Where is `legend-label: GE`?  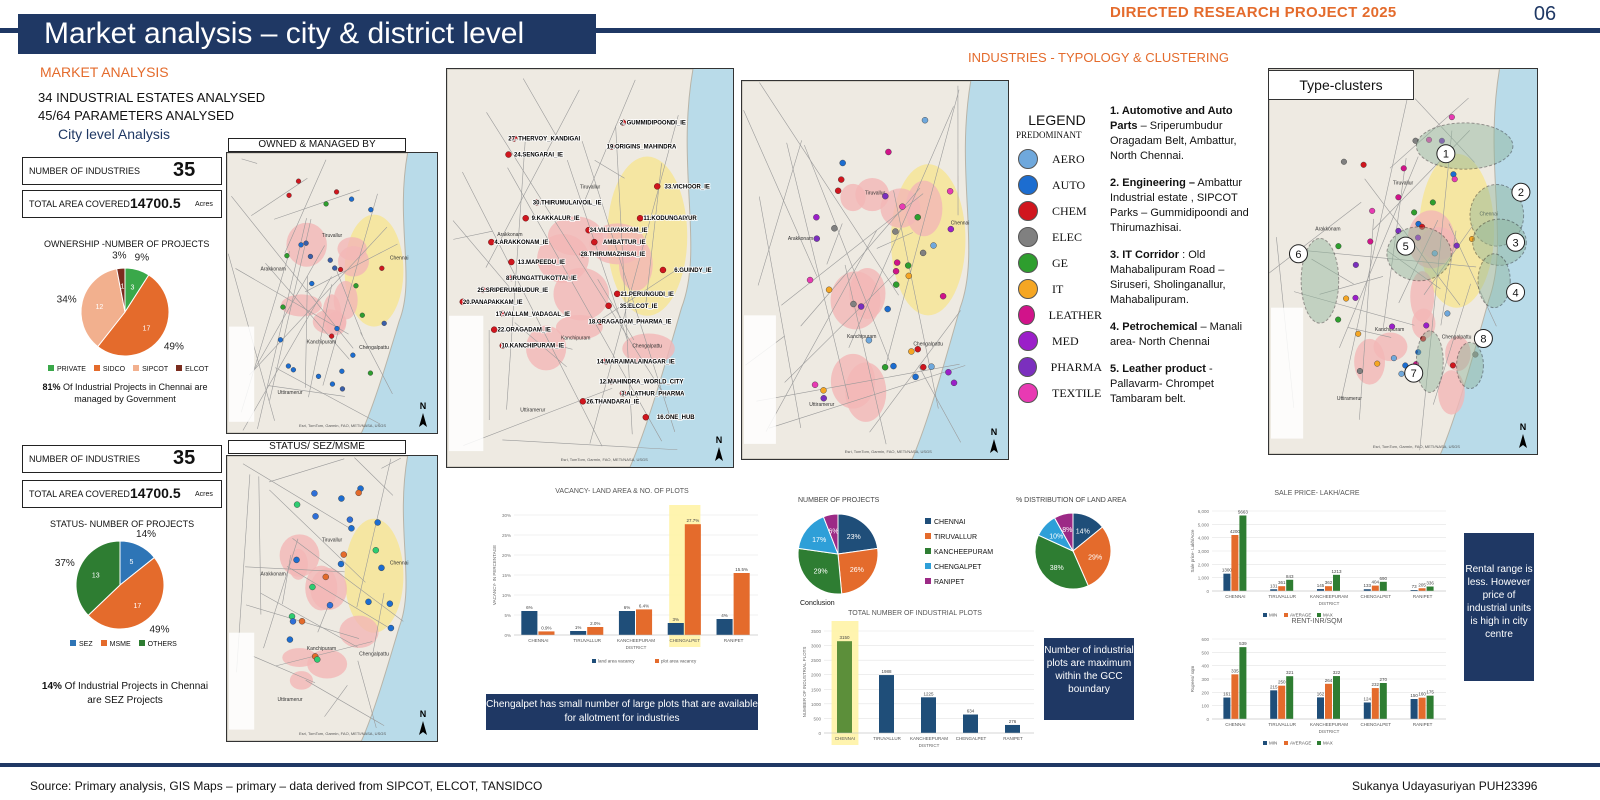 legend-label: GE is located at coordinates (1060, 262).